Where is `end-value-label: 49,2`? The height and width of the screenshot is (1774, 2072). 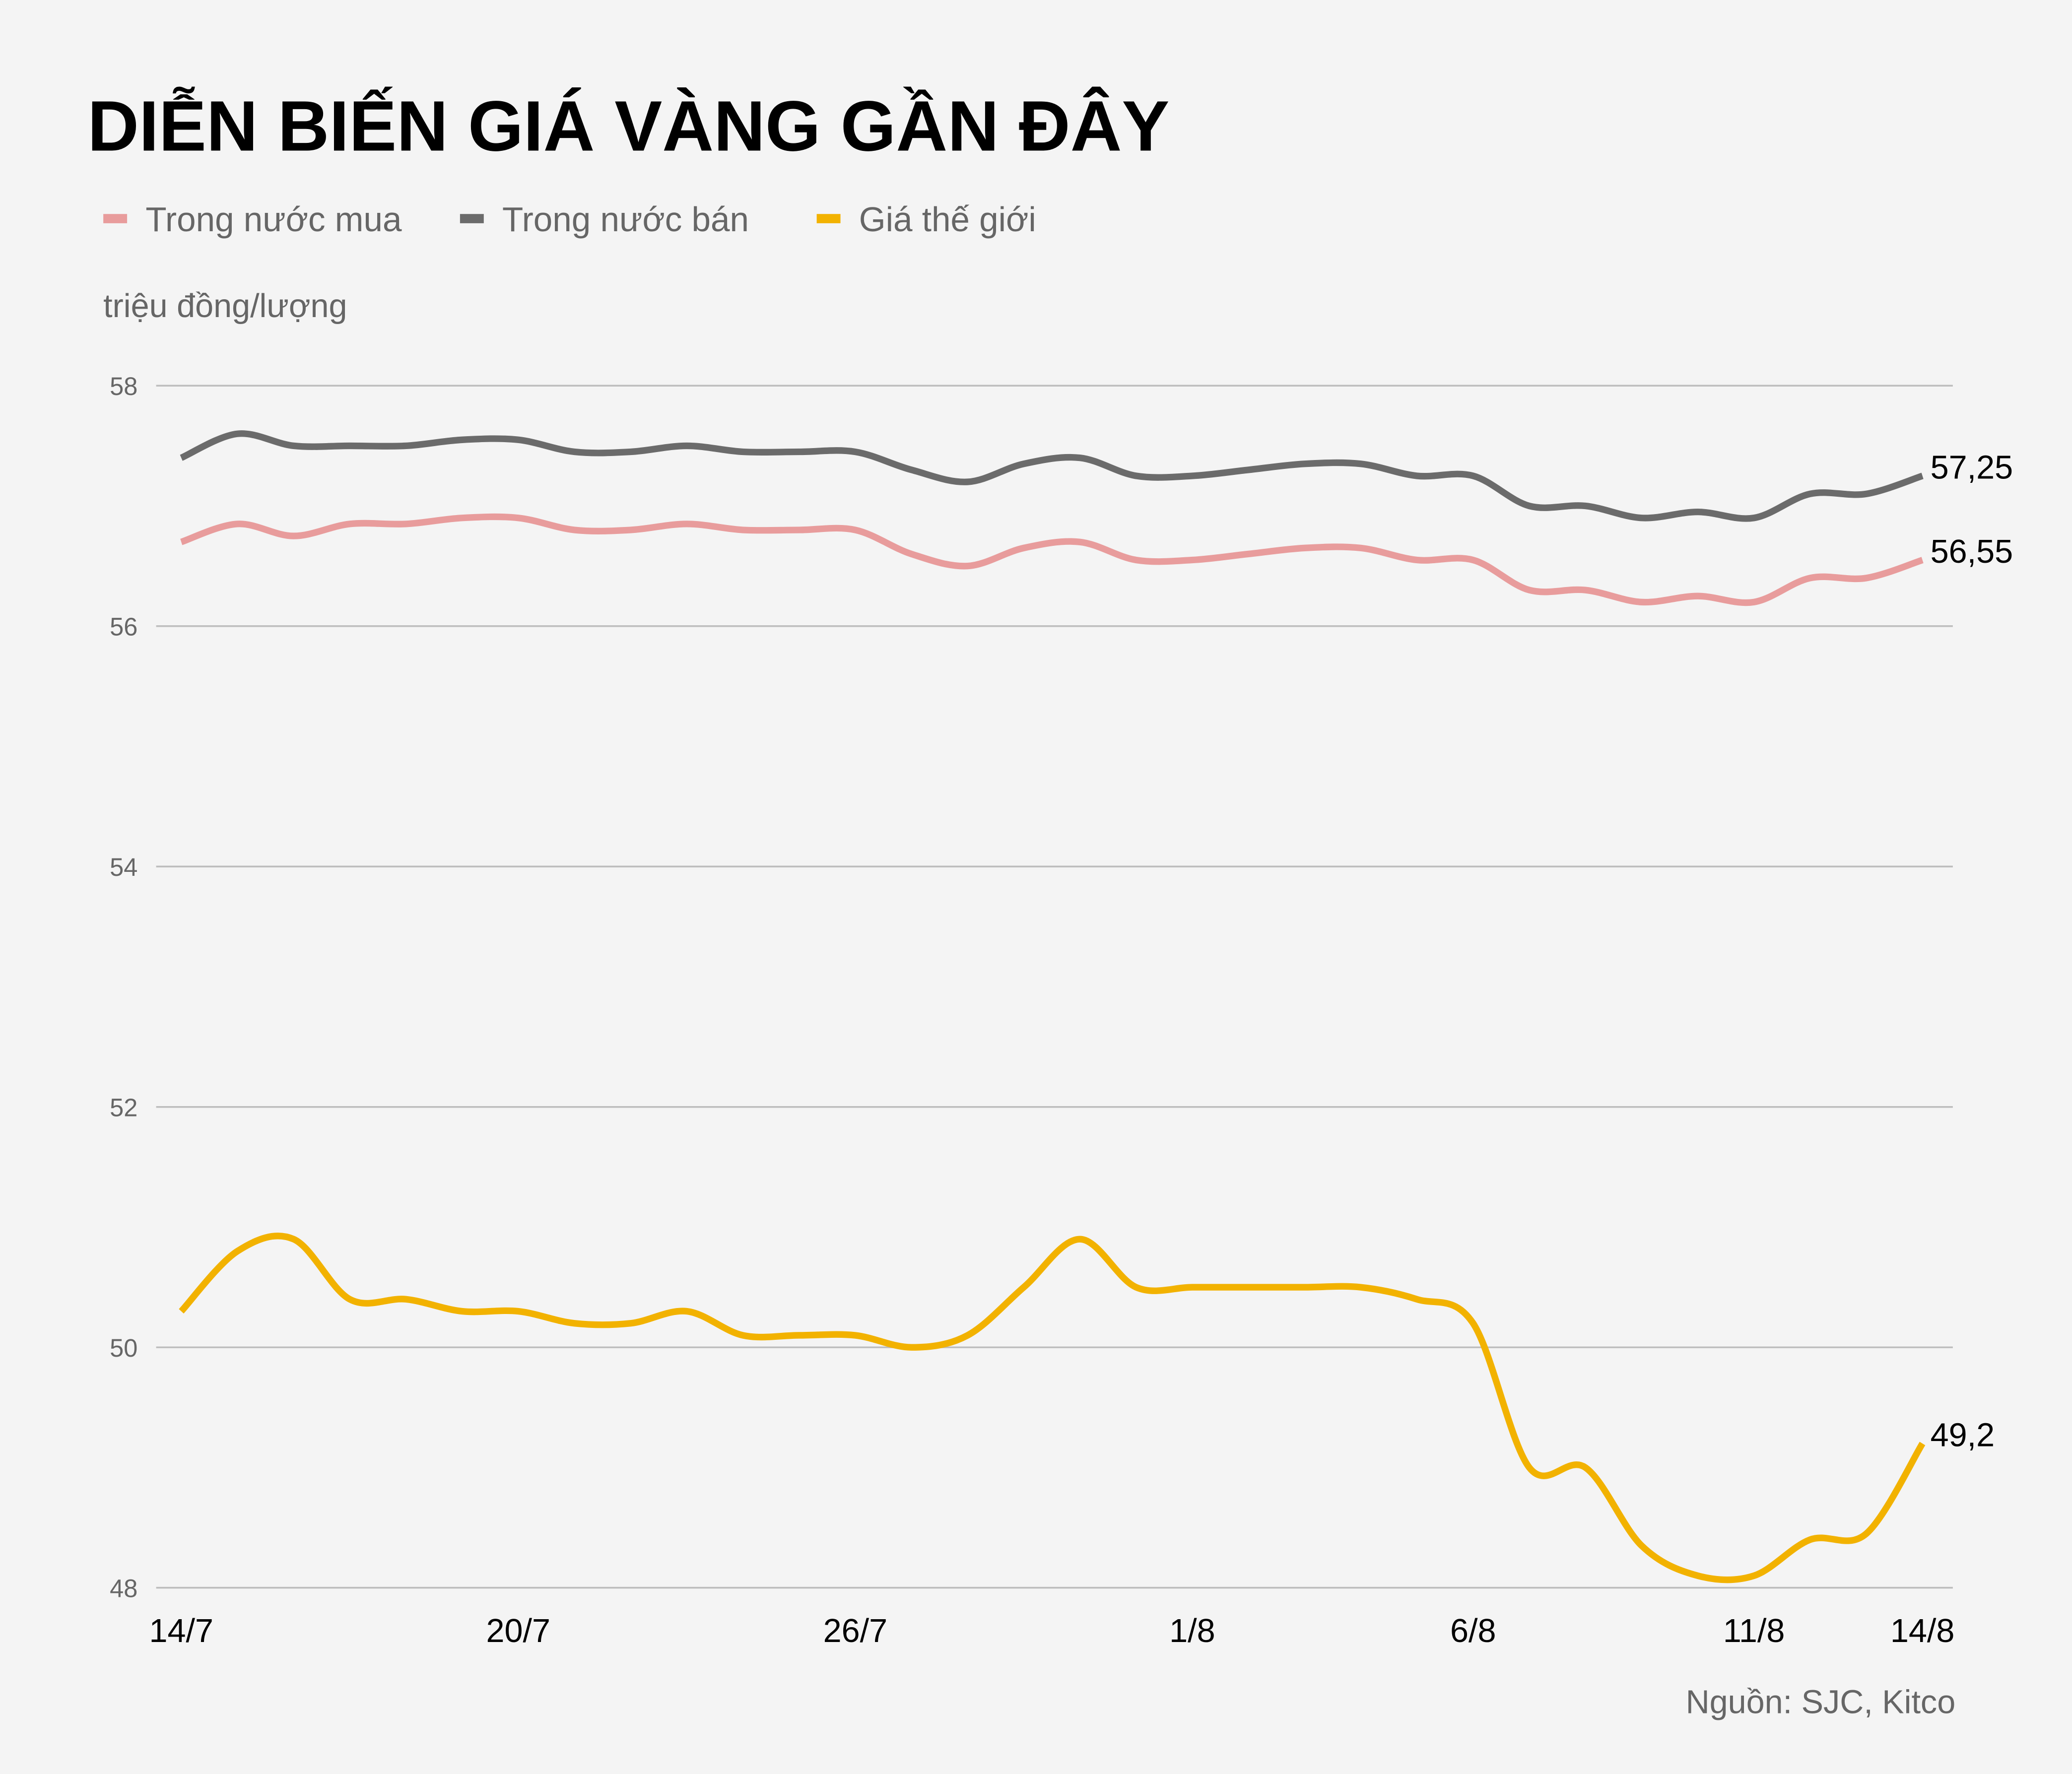 end-value-label: 49,2 is located at coordinates (1963, 1435).